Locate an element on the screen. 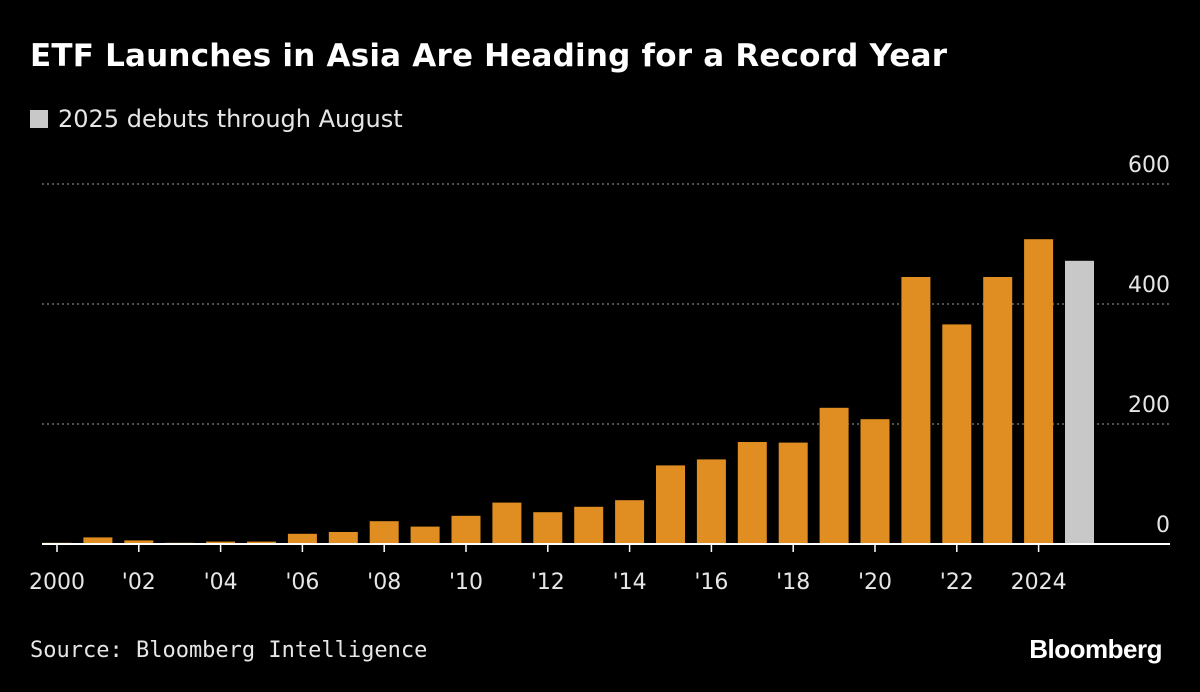  y-tick-label: 400 is located at coordinates (1149, 285).